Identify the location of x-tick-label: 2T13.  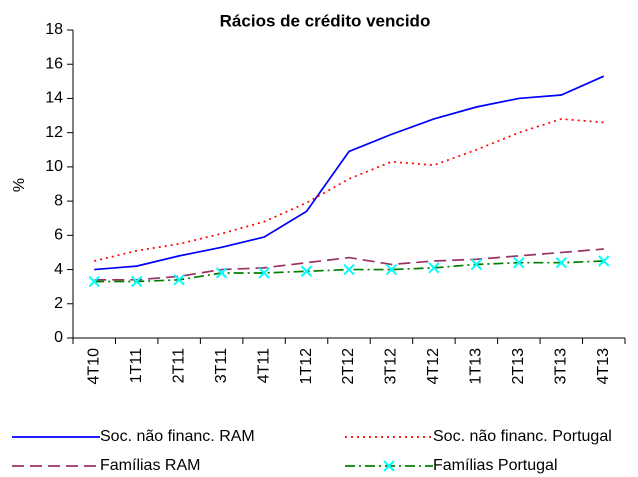
(518, 366).